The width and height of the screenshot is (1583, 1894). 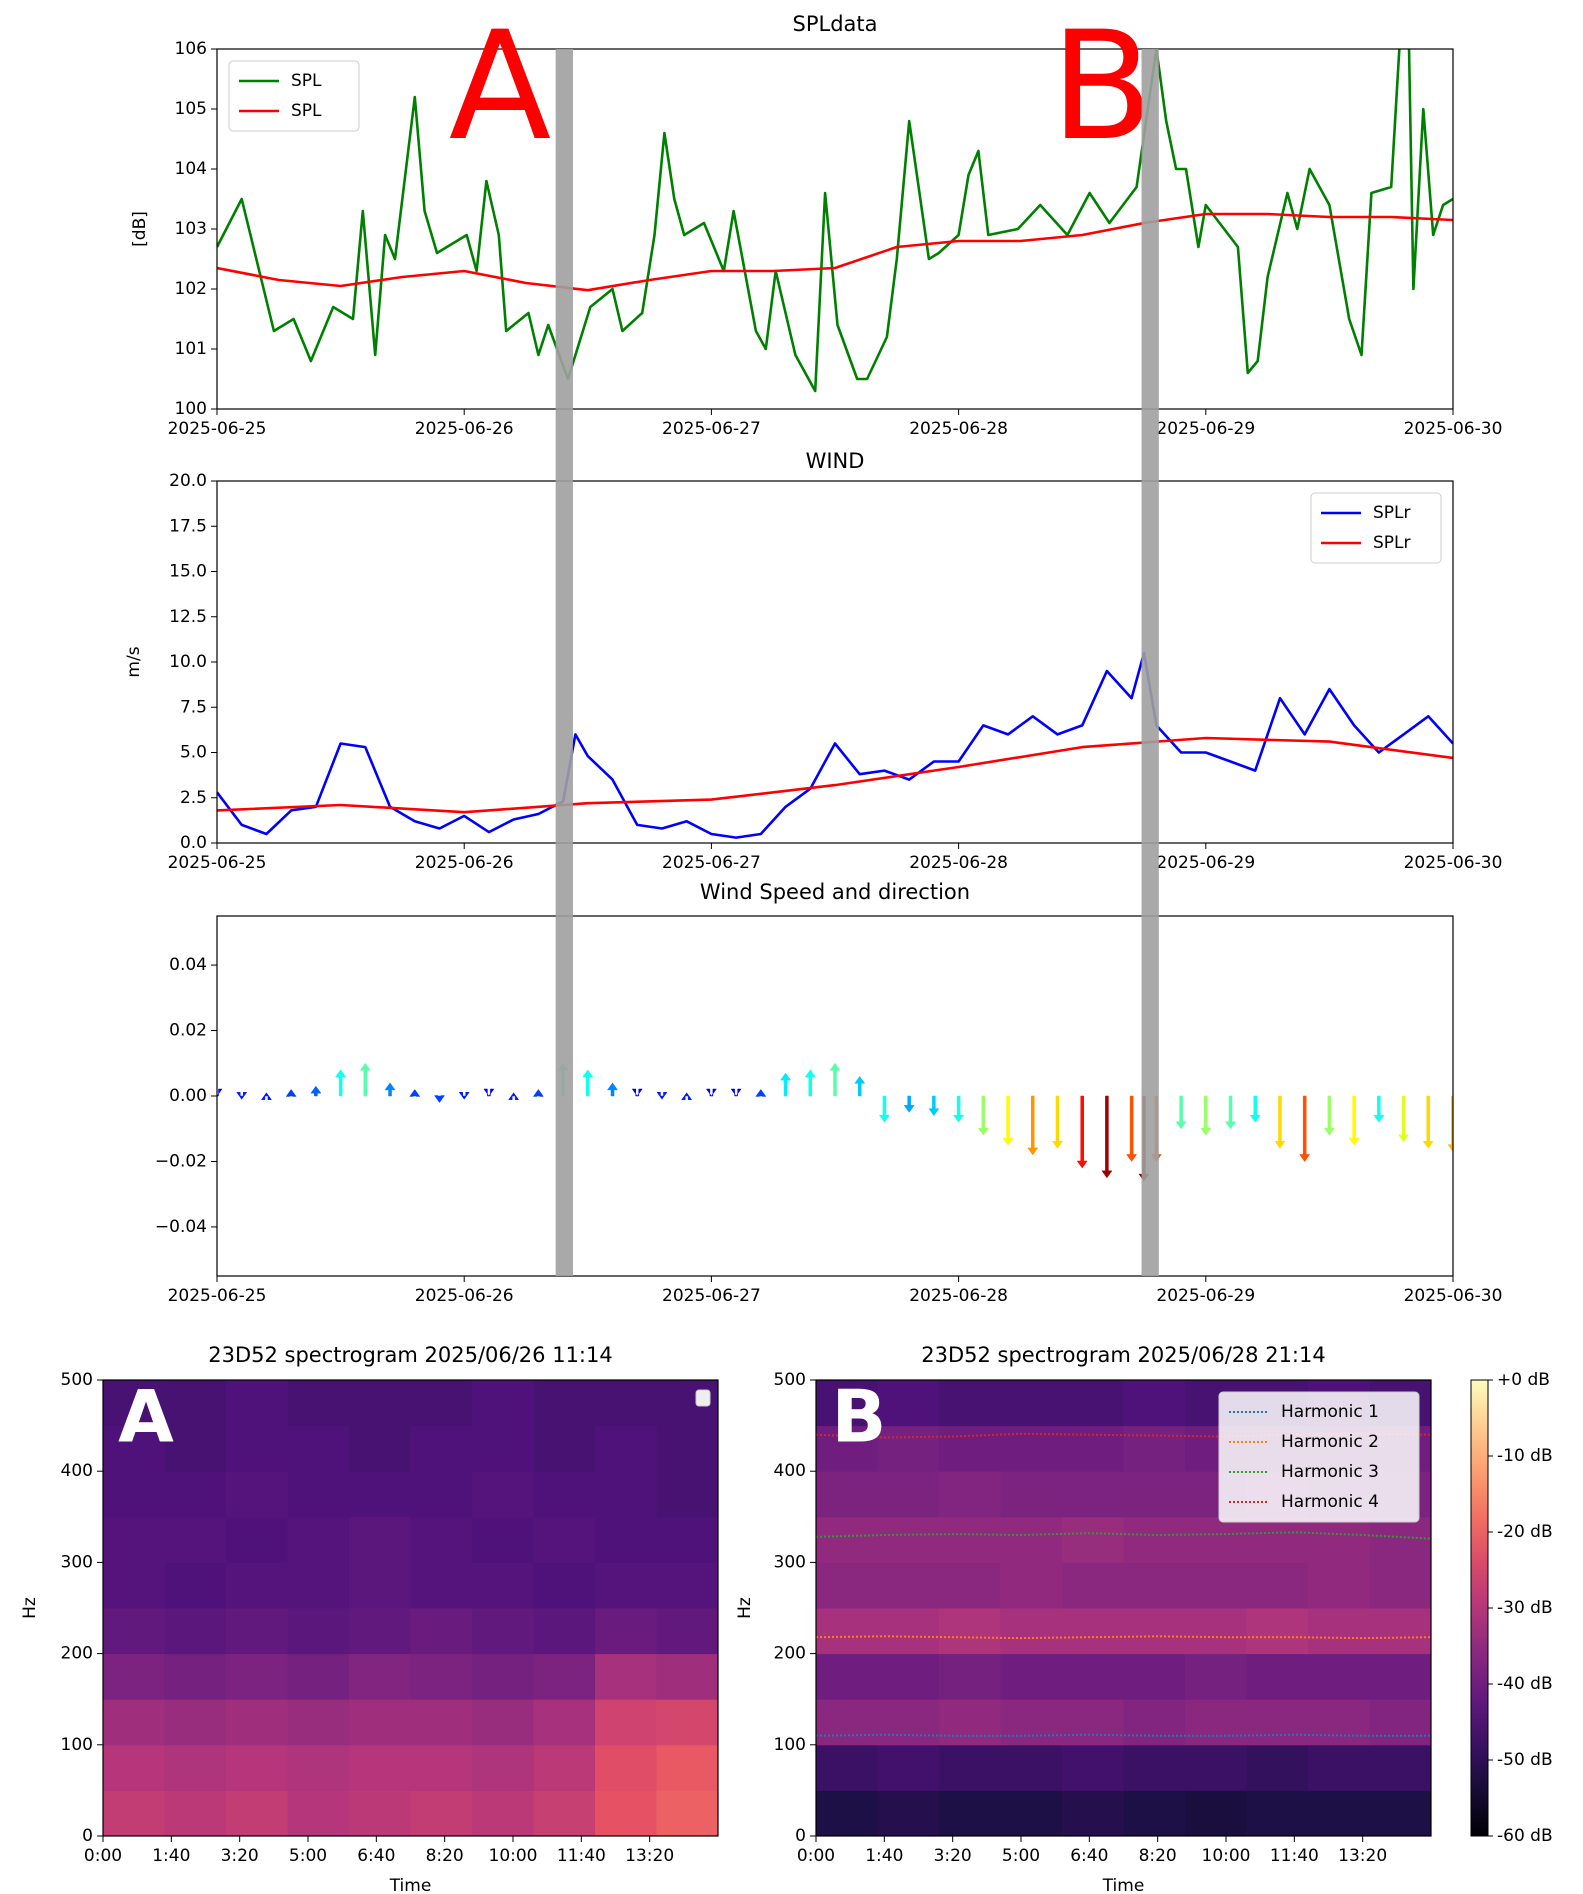 What do you see at coordinates (835, 221) in the screenshot?
I see `plot-area` at bounding box center [835, 221].